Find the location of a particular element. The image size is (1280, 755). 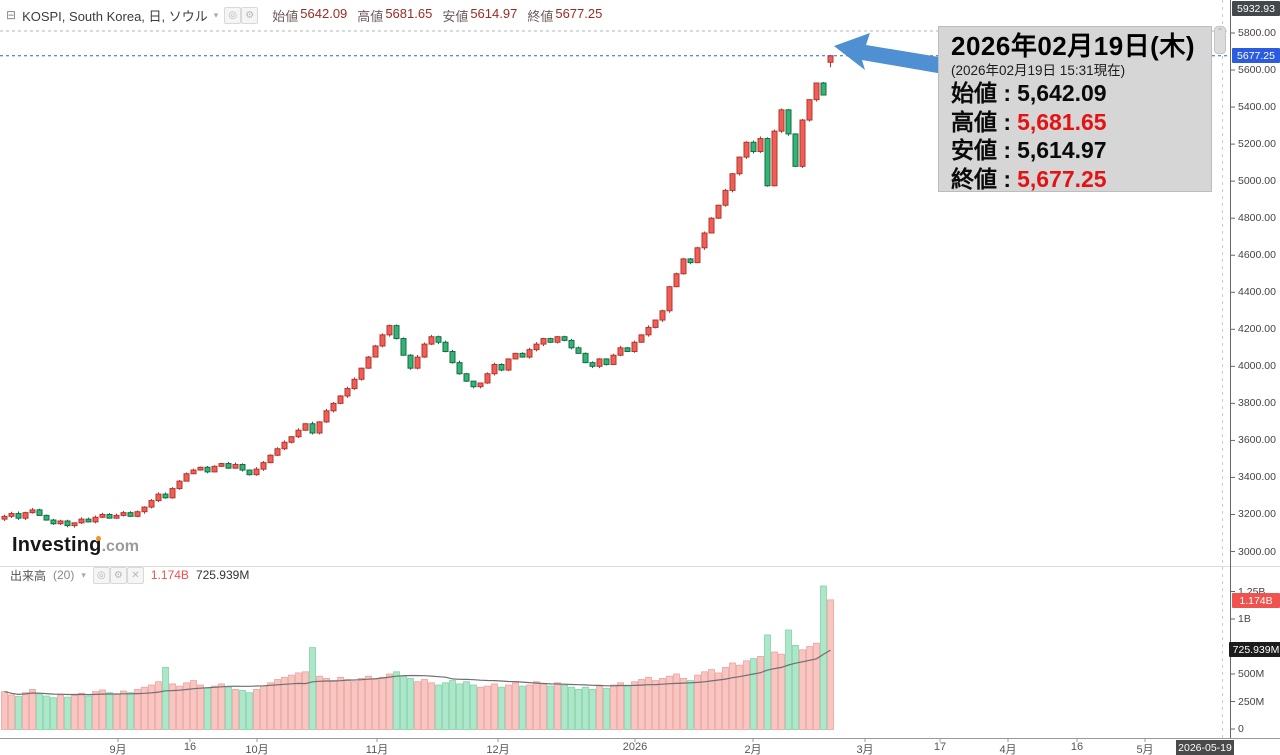

collapse-pane-icon: ⊟ is located at coordinates (11, 15).